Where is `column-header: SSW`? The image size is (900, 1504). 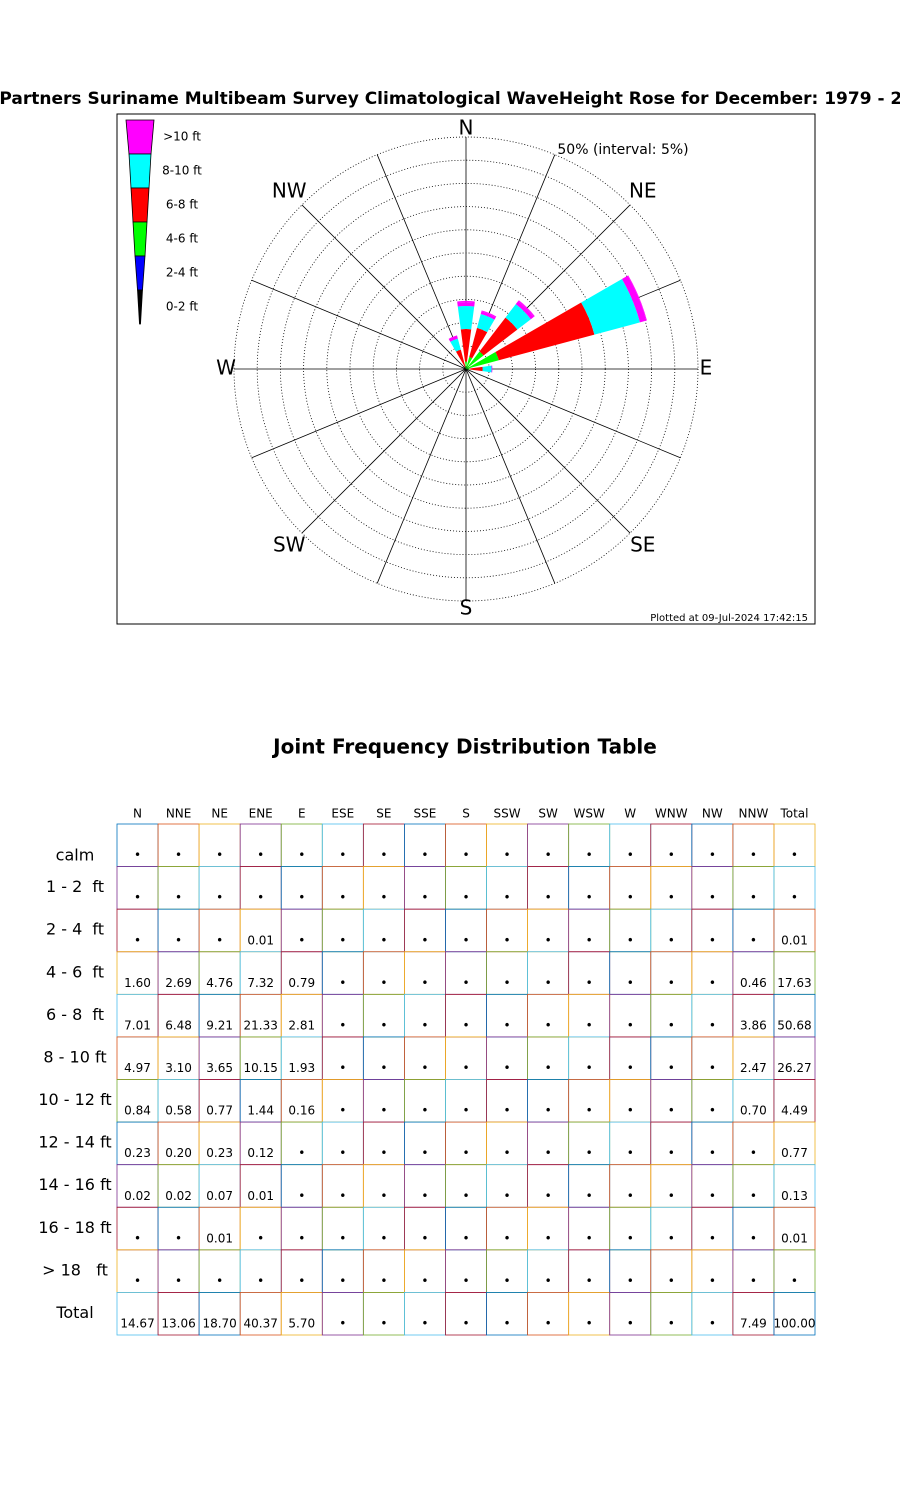
column-header: SSW is located at coordinates (507, 814).